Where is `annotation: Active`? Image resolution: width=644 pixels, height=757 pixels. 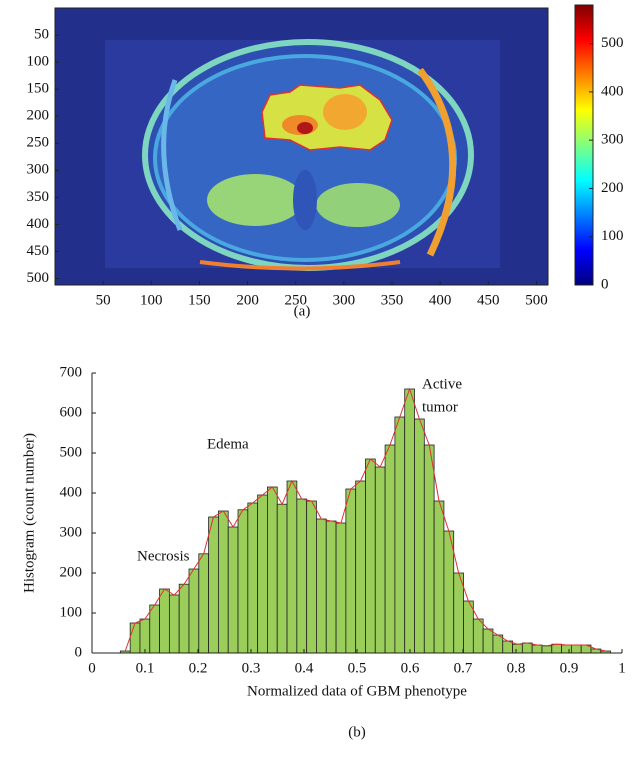 annotation: Active is located at coordinates (442, 384).